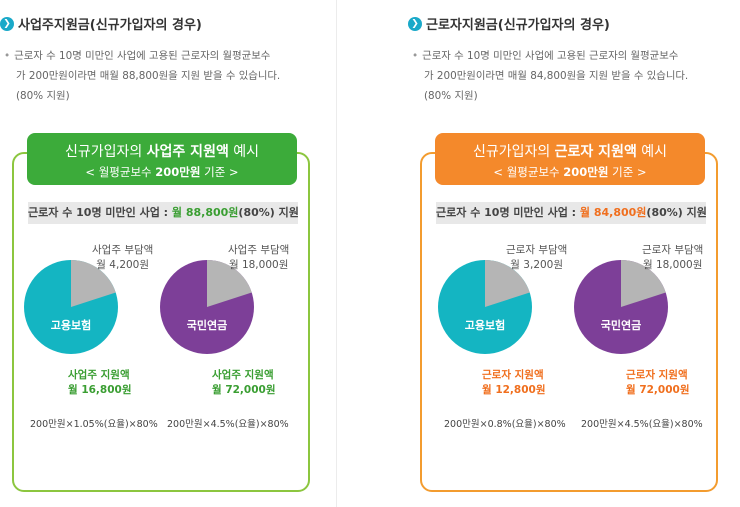  I want to click on pie2-support-label: 근로자 지원액 월 72,000원, so click(658, 382).